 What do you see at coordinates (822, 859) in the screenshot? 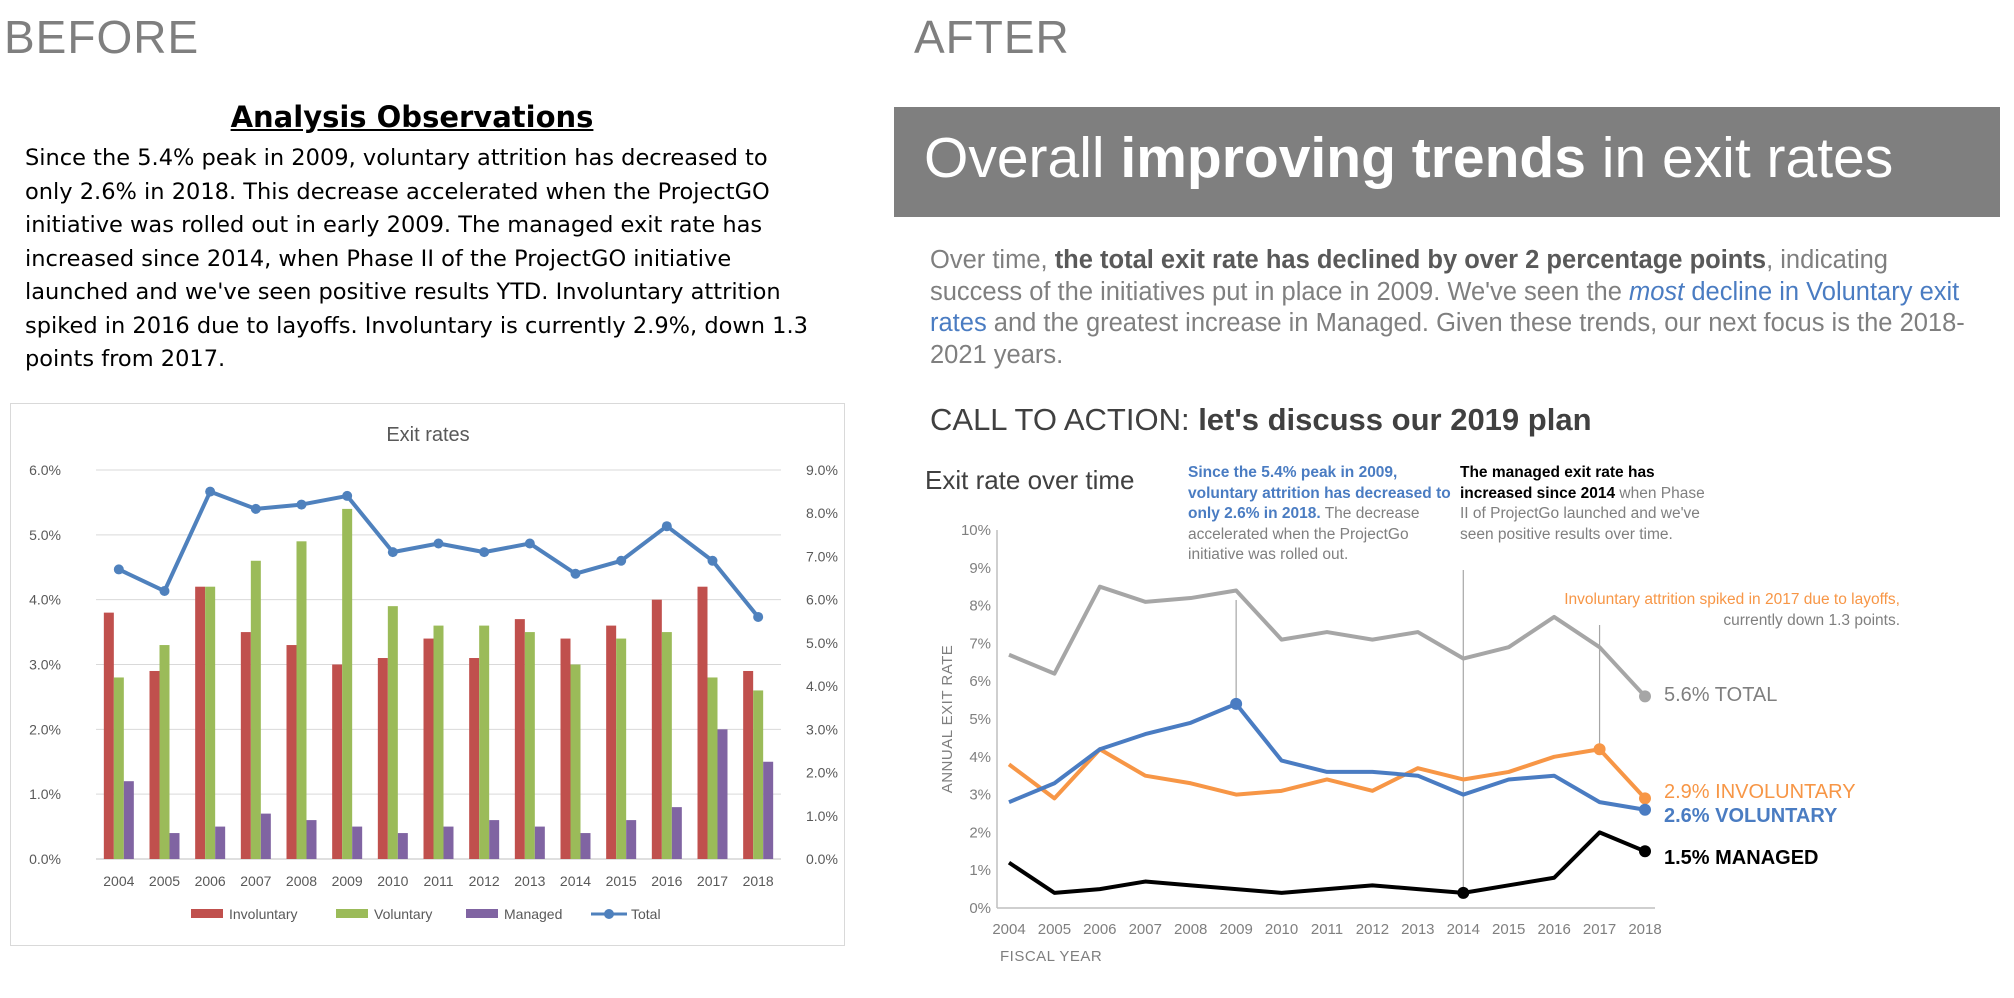
I see `right-axis-tick-label: 0.0%` at bounding box center [822, 859].